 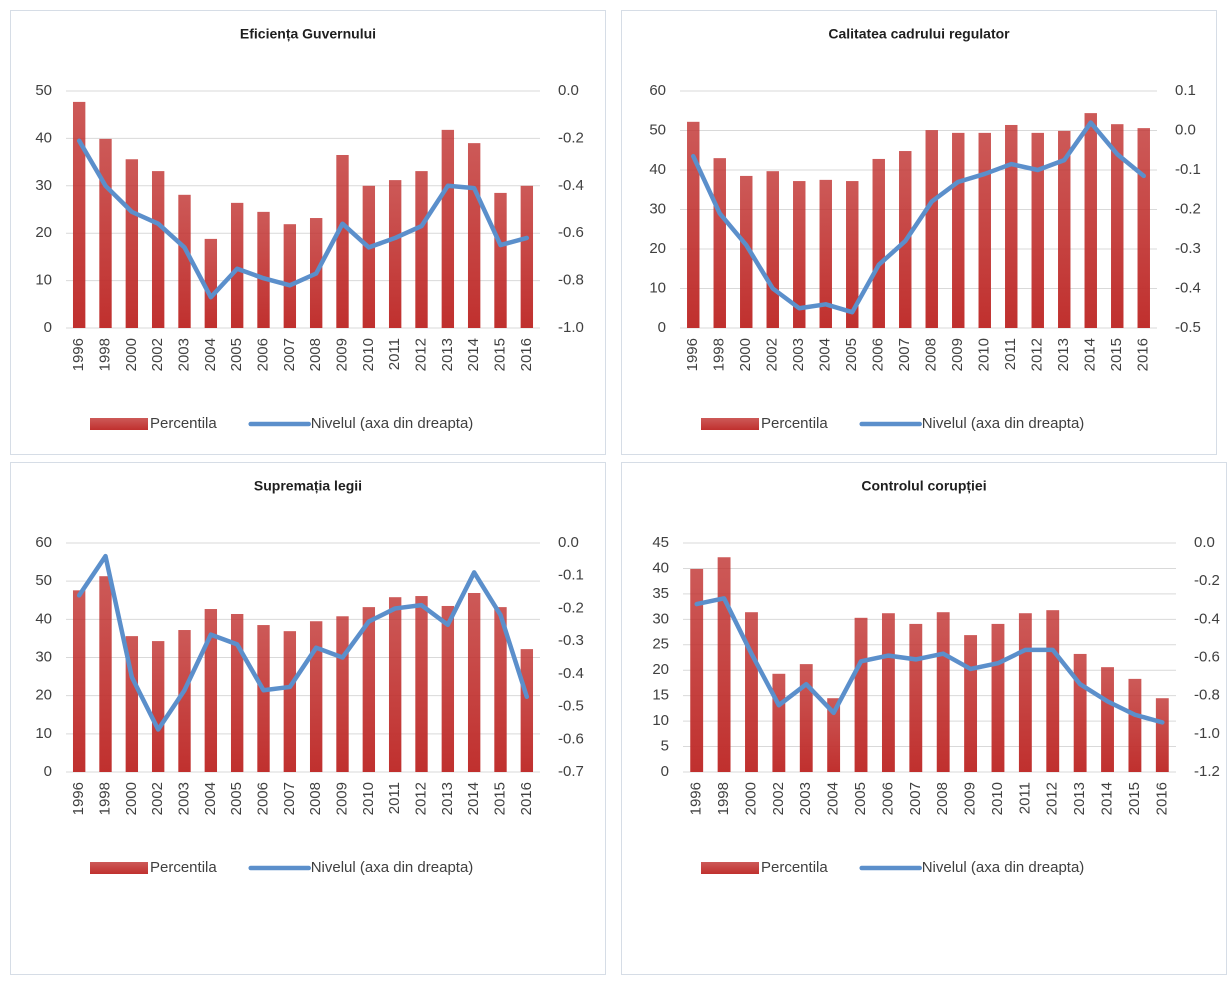 I want to click on y-tick-label: 35, so click(x=660, y=593).